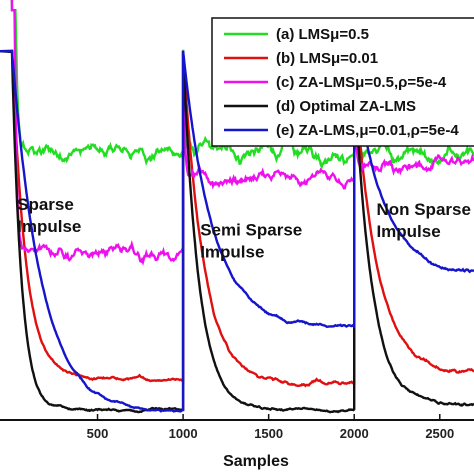 The width and height of the screenshot is (474, 474). Describe the element at coordinates (423, 209) in the screenshot. I see `annotation-text: Non Sparse` at that location.